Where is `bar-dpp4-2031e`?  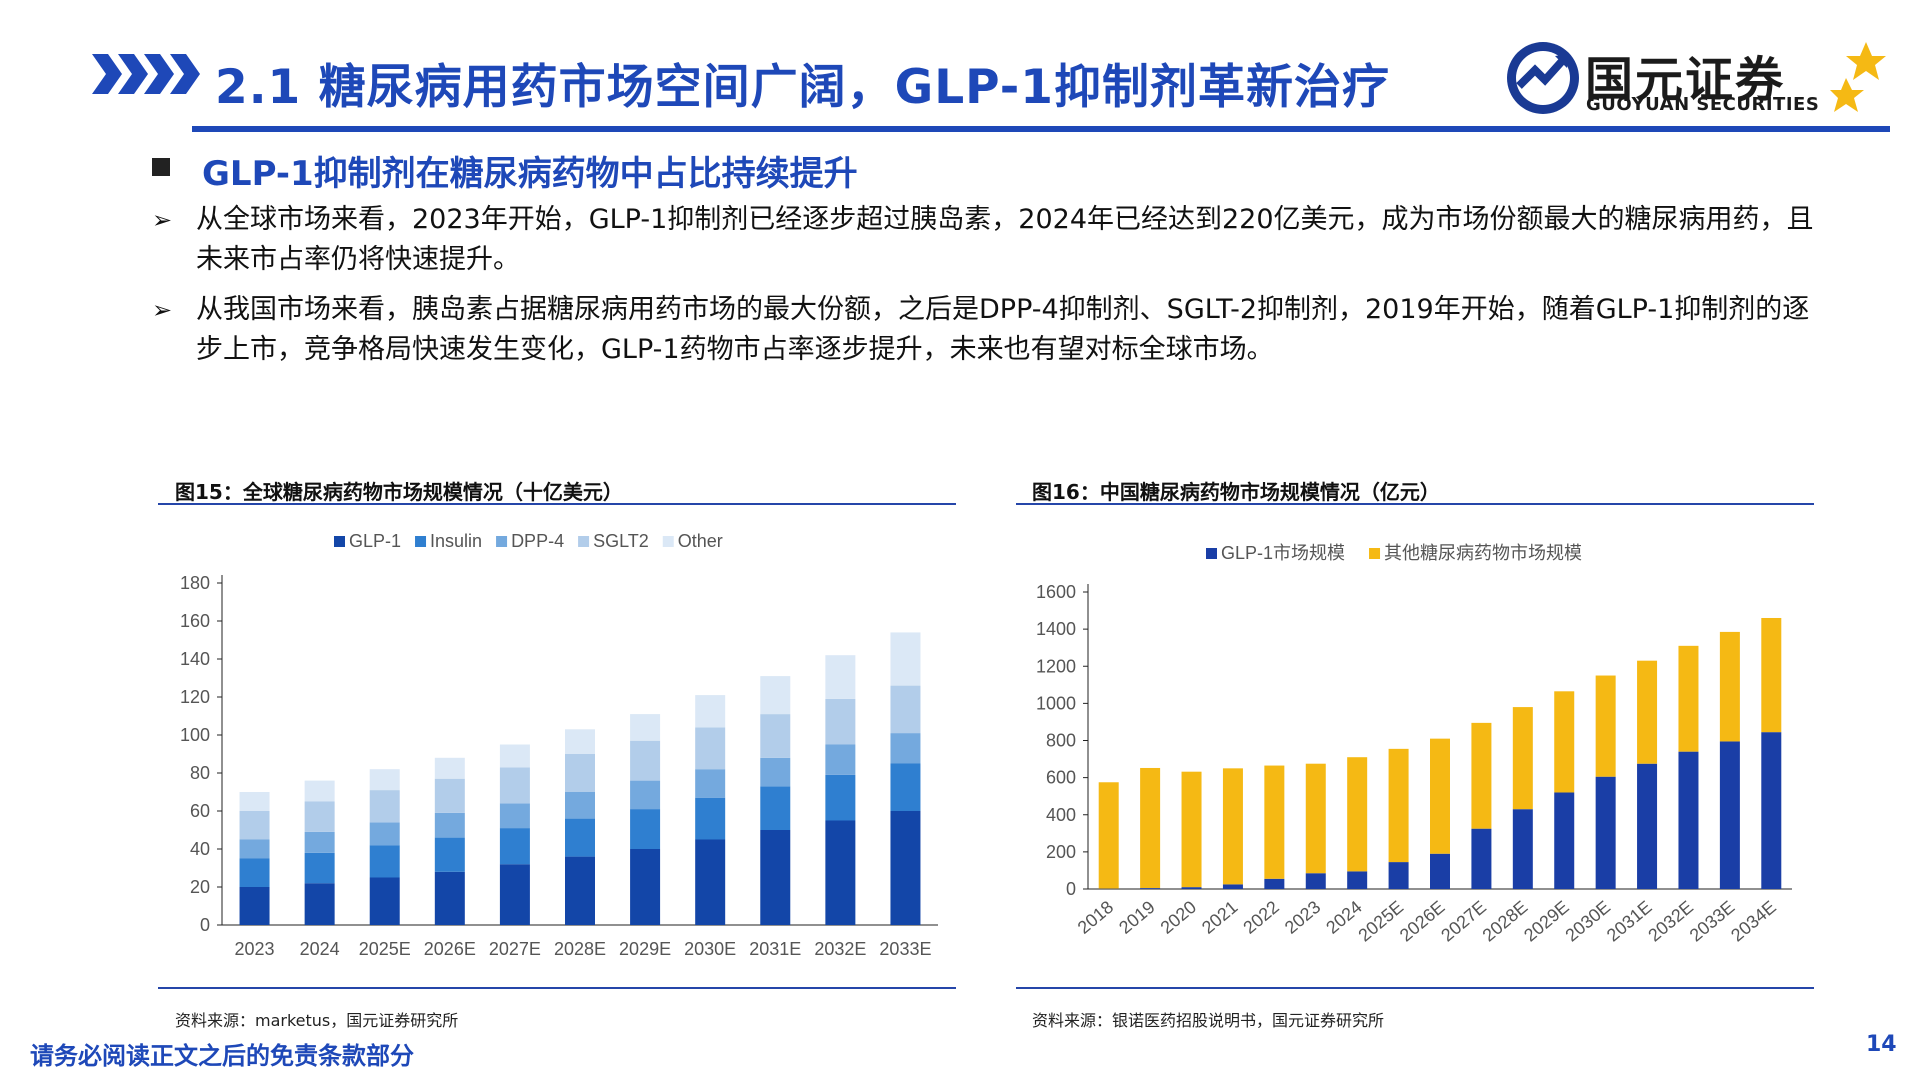 bar-dpp4-2031e is located at coordinates (775, 772).